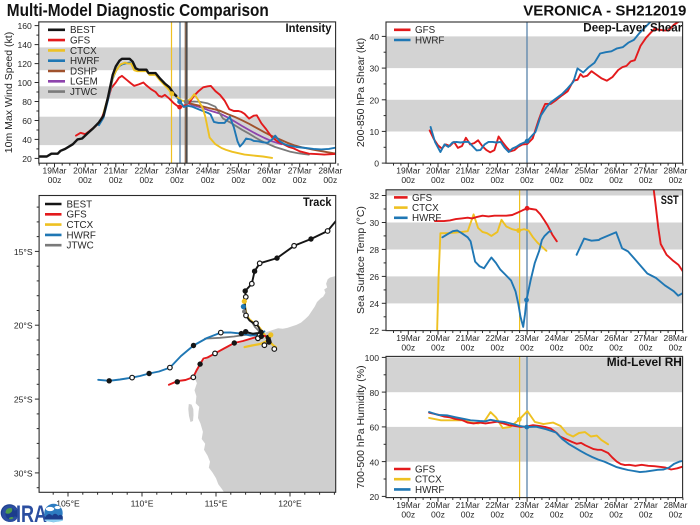 The width and height of the screenshot is (700, 525). Describe the element at coordinates (374, 100) in the screenshot. I see `svg-text: 20` at that location.